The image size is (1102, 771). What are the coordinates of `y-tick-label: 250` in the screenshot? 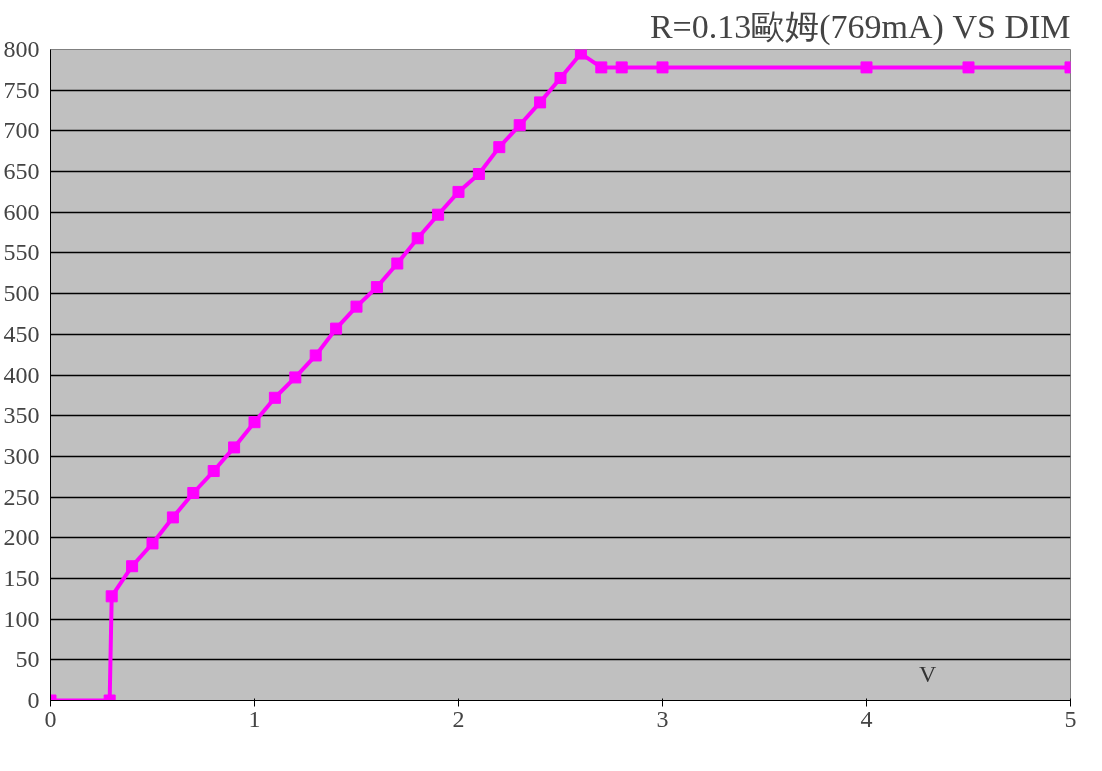 It's located at (21, 496).